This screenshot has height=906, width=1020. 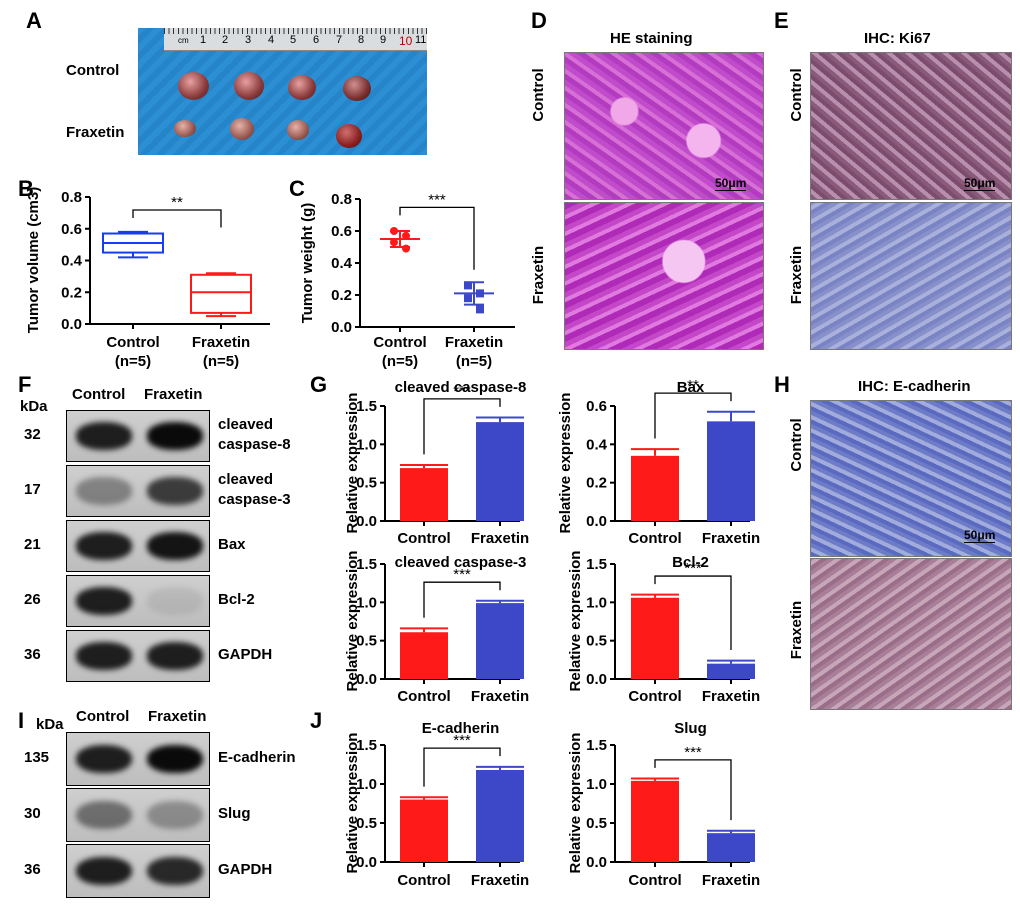 What do you see at coordinates (914, 386) in the screenshot?
I see `ecad-ihc-title: IHC: E-cadherin` at bounding box center [914, 386].